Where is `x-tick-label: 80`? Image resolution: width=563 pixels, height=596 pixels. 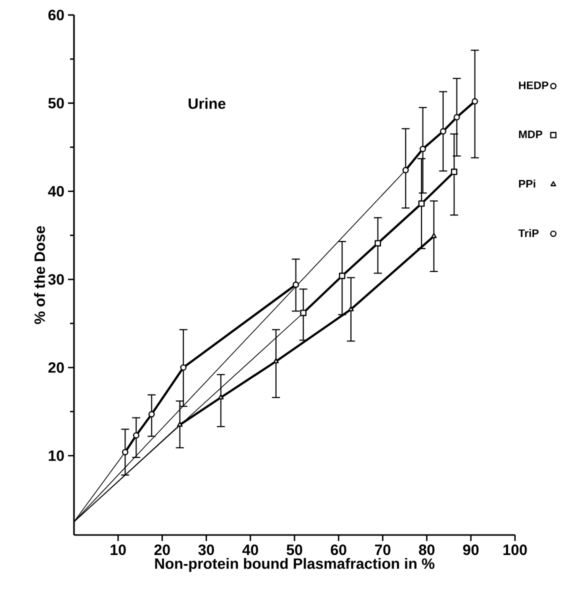 x-tick-label: 80 is located at coordinates (426, 550).